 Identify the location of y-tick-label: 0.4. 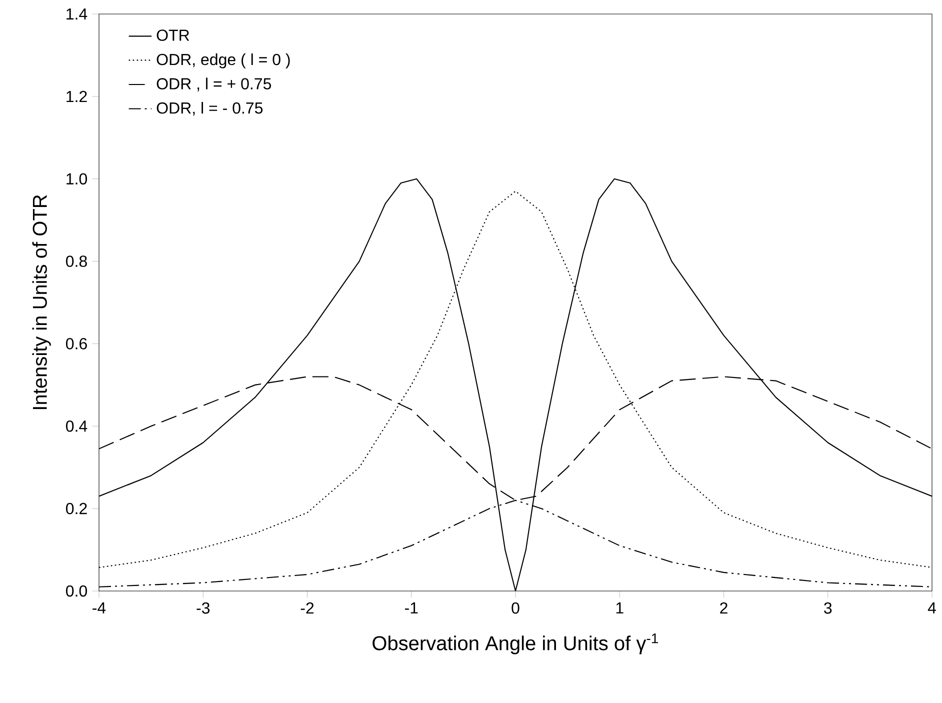
(77, 426).